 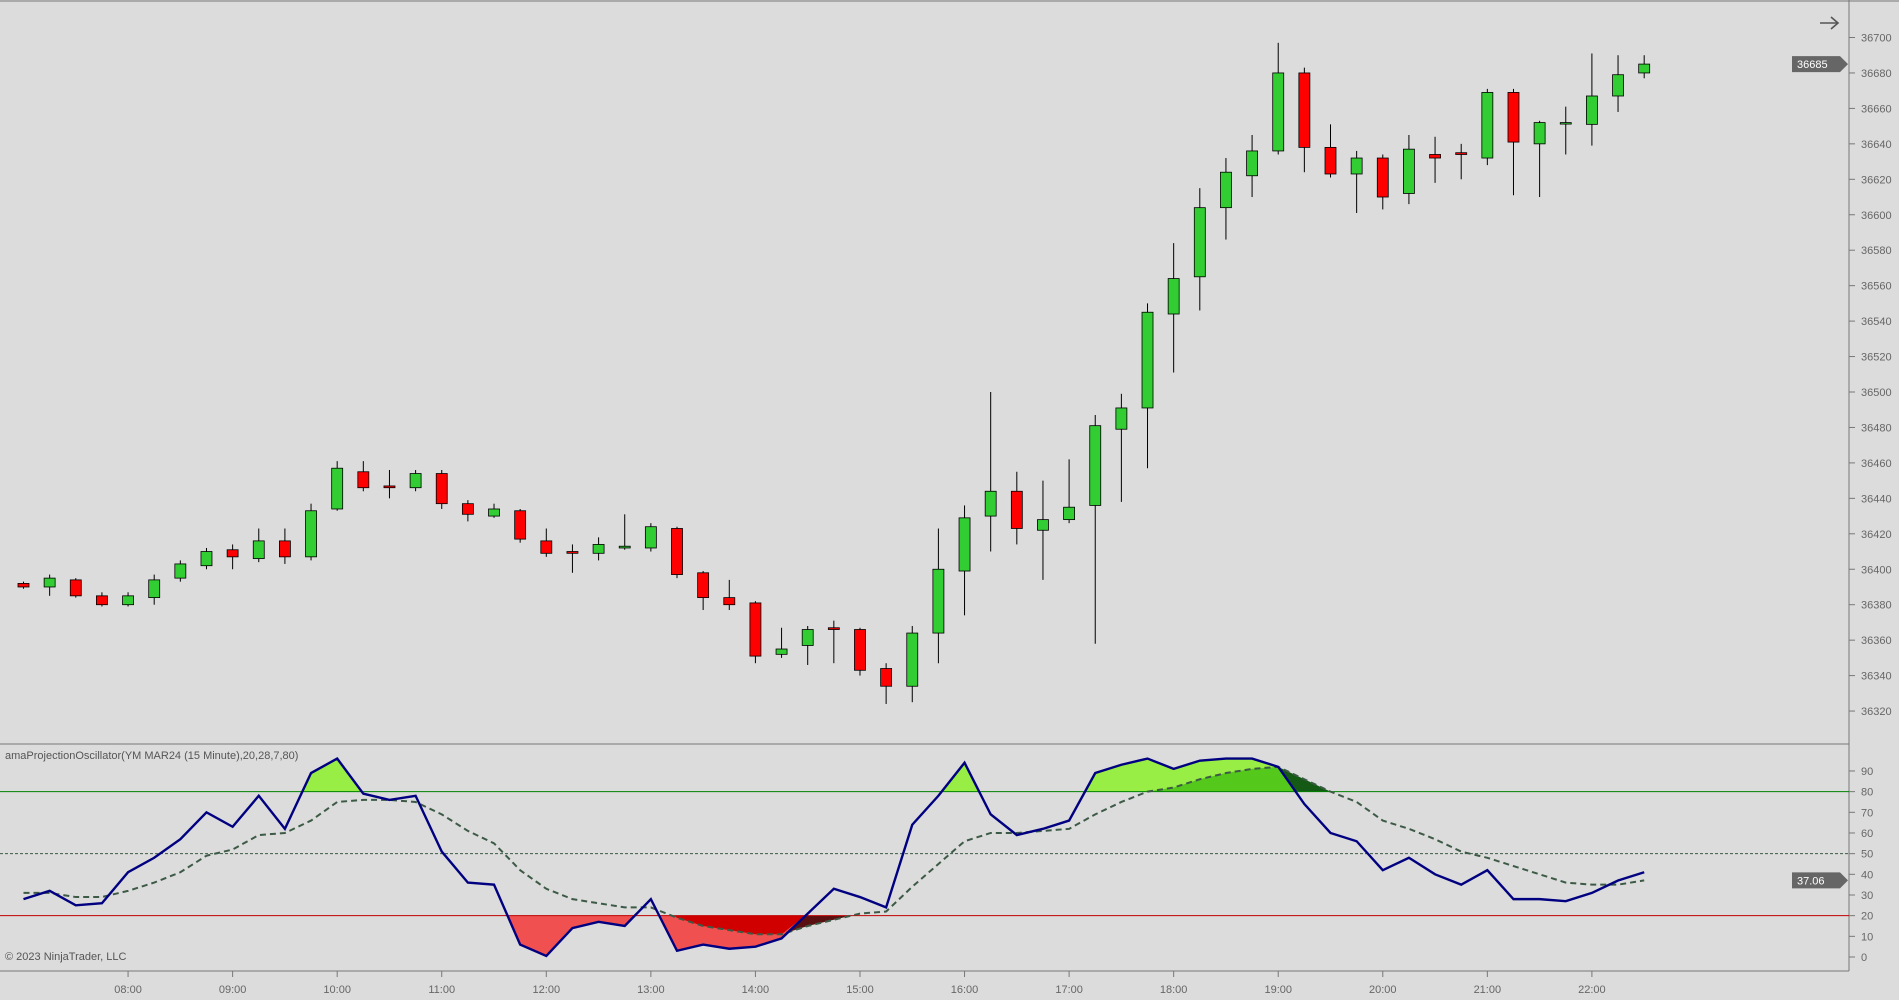 I want to click on time-tick-label: 20:00, so click(x=1383, y=990).